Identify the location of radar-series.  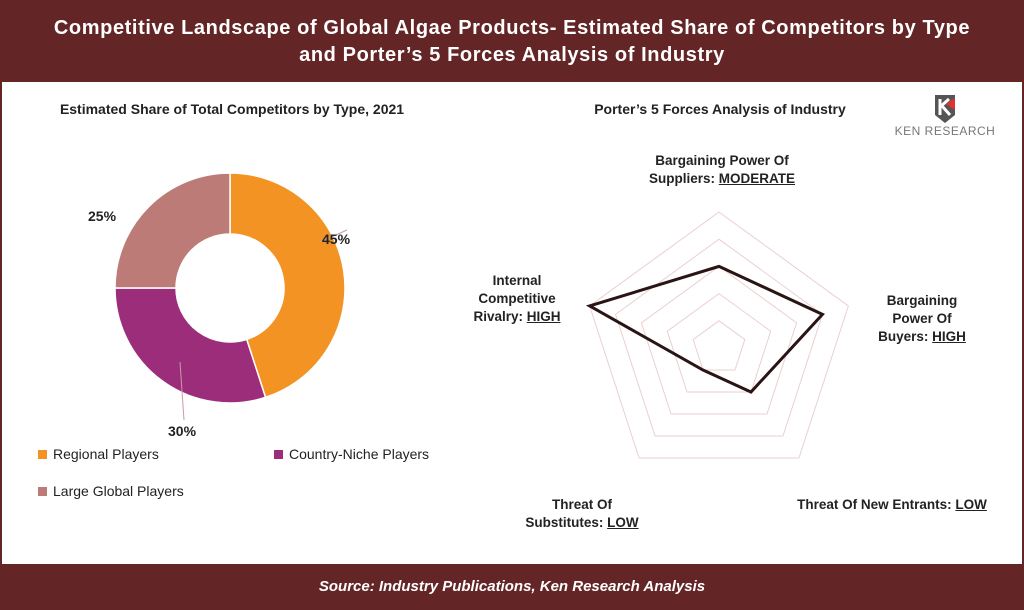
(705, 329).